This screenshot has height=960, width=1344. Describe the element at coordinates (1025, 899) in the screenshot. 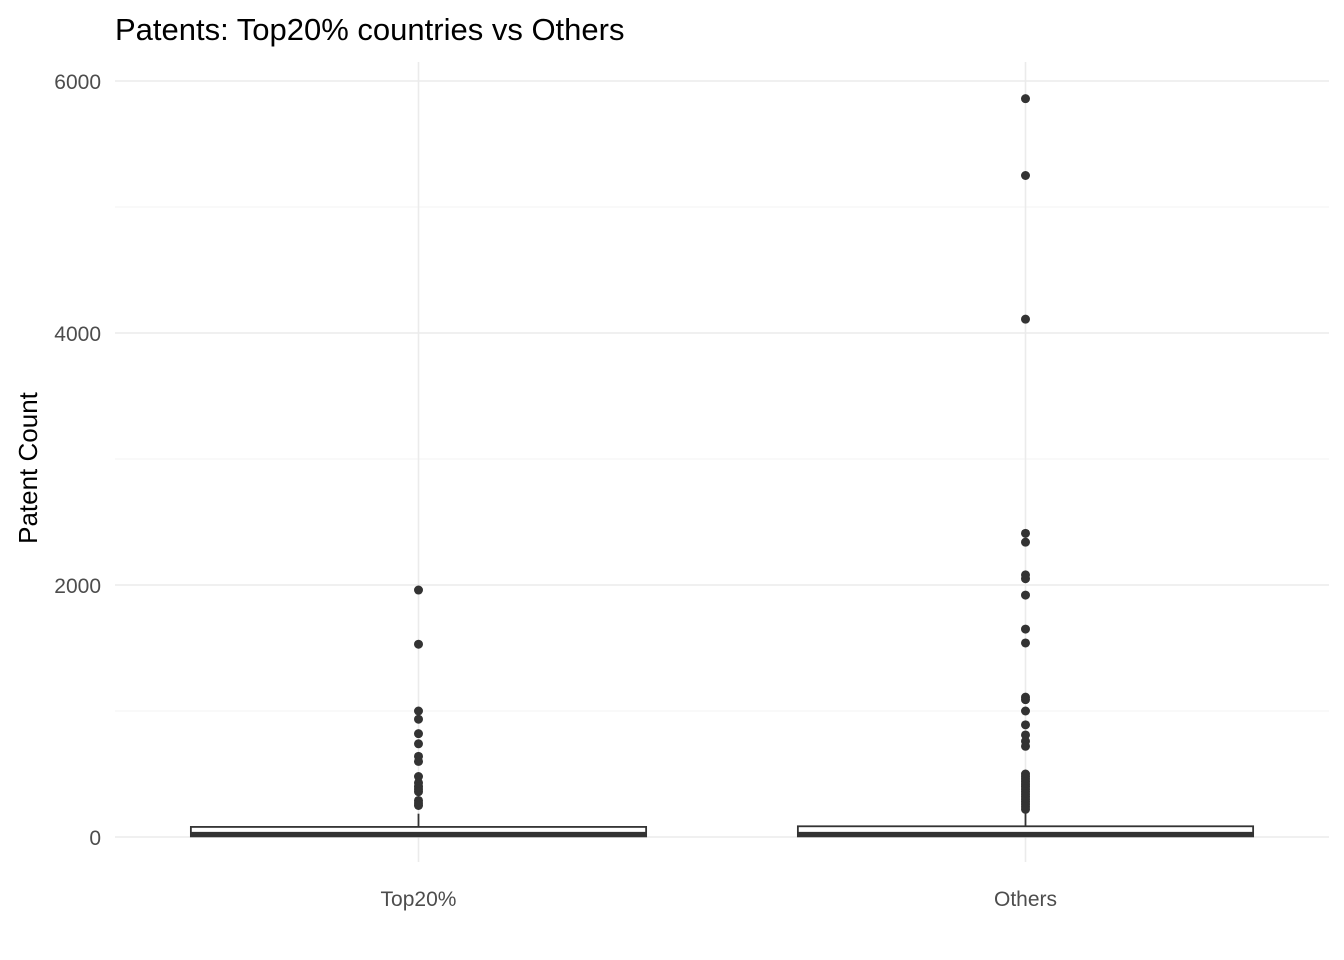

I see `x-tick-label: Others` at that location.